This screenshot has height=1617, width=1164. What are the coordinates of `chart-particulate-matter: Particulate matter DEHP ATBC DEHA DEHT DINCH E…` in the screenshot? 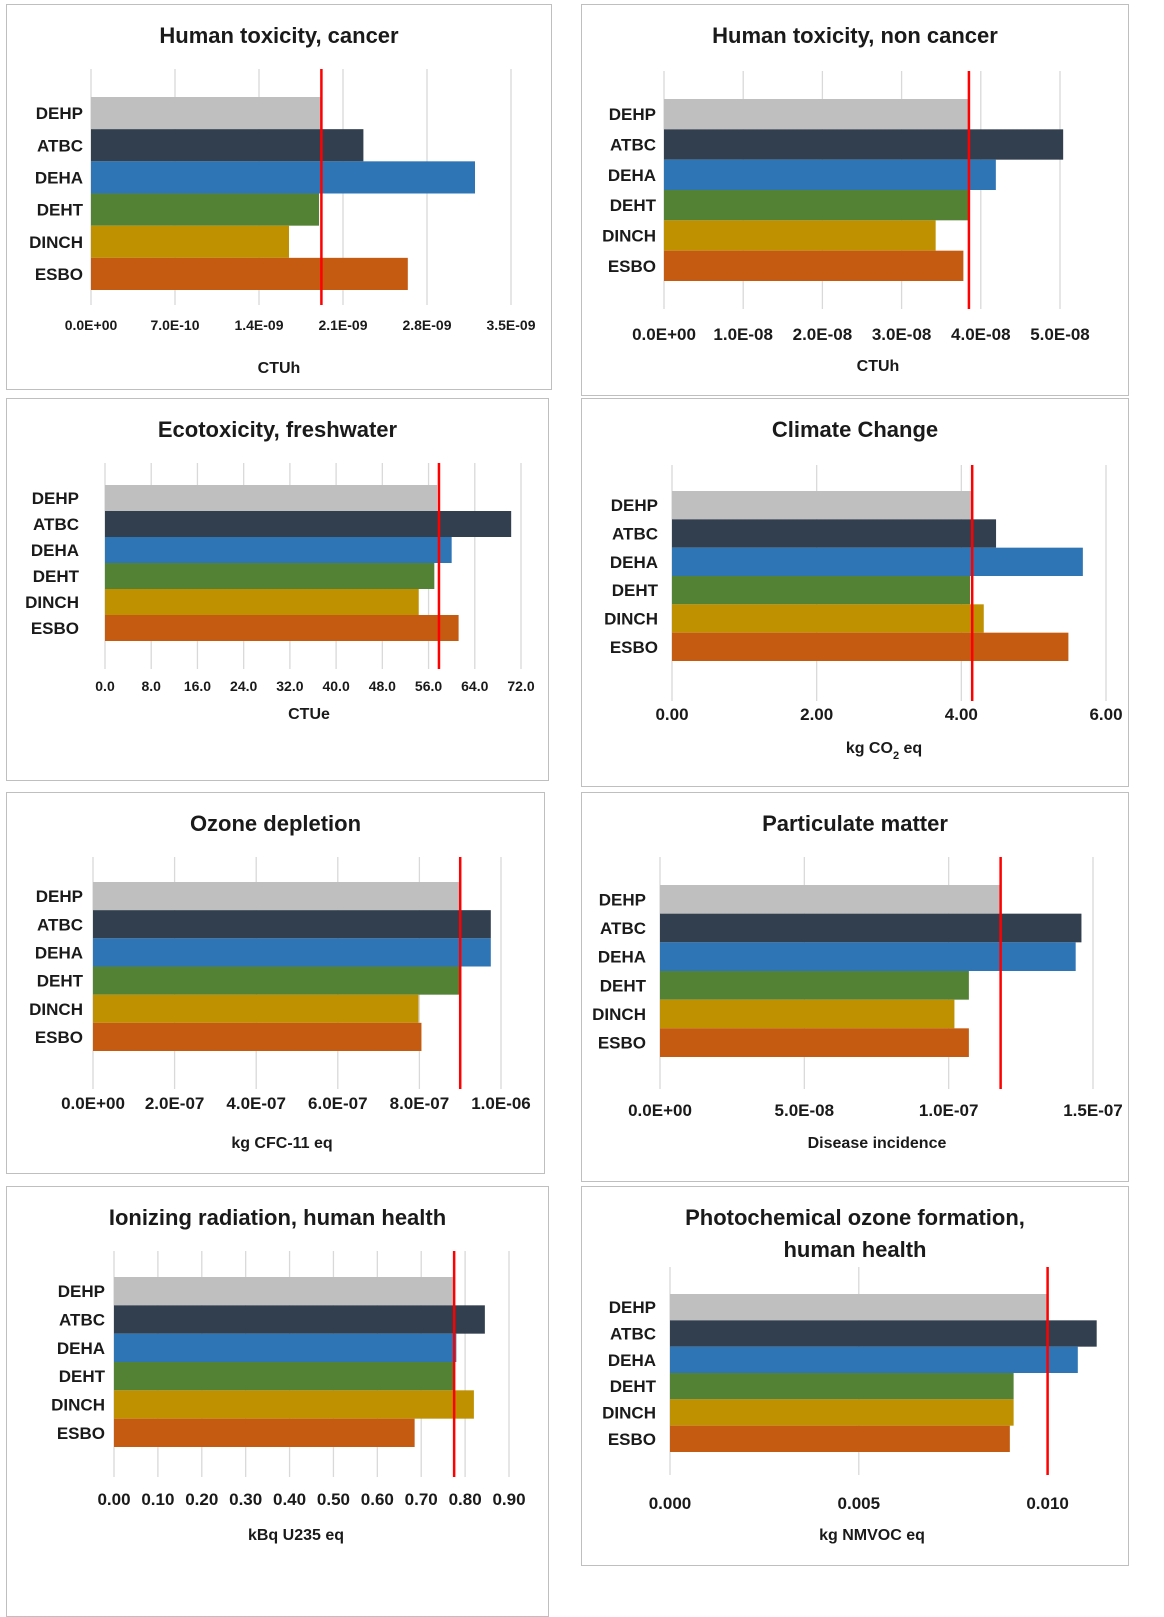 It's located at (855, 987).